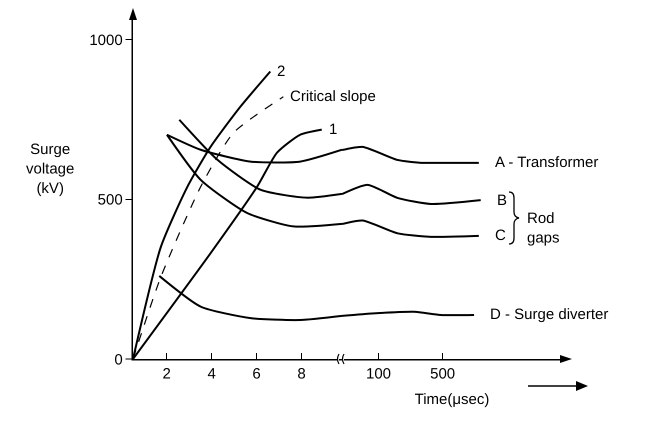 The width and height of the screenshot is (661, 424). Describe the element at coordinates (110, 200) in the screenshot. I see `y-tick-label: 500` at that location.